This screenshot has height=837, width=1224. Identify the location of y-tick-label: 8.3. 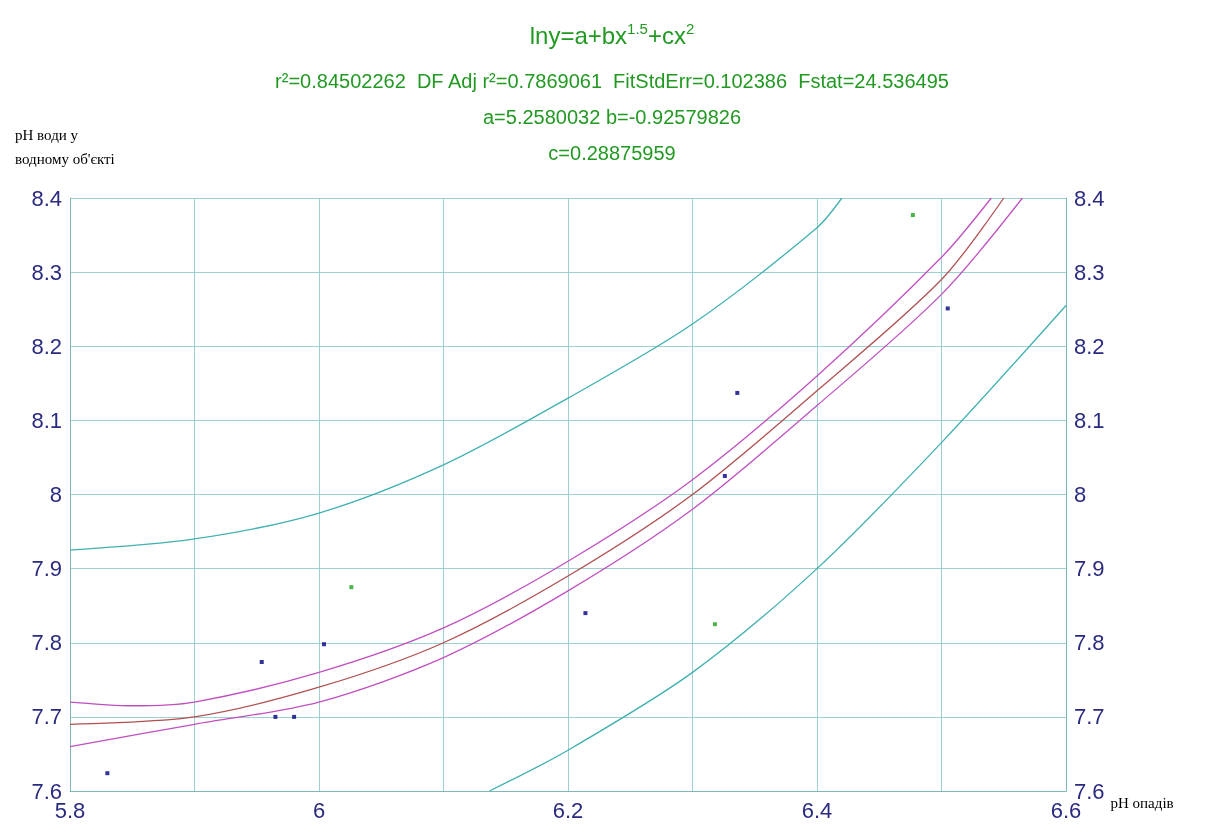
(46, 272).